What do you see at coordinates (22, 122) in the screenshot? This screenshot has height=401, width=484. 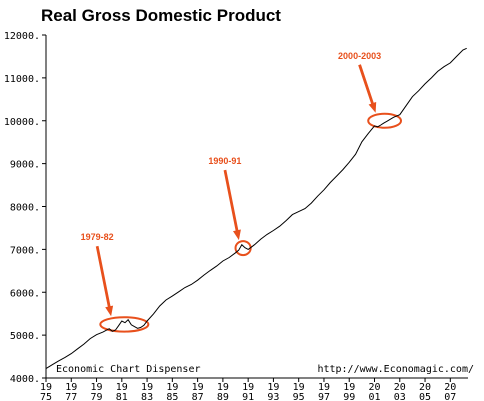 I see `y-tick-label: 10000.` at bounding box center [22, 122].